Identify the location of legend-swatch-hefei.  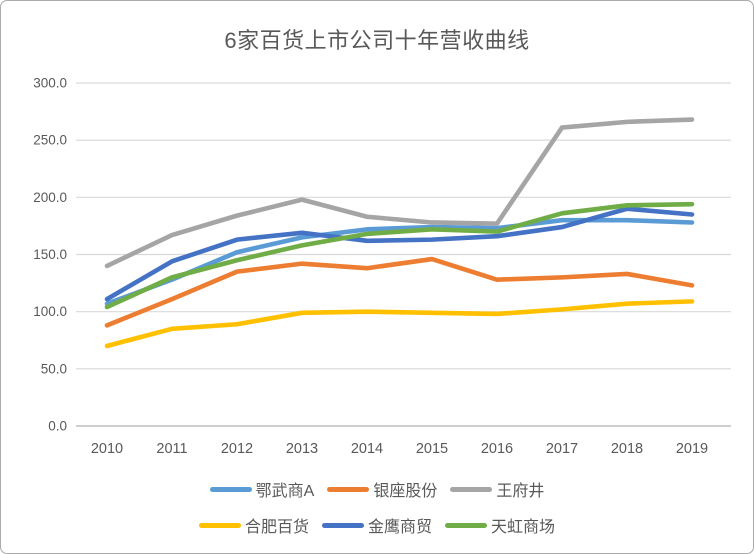
(219, 525).